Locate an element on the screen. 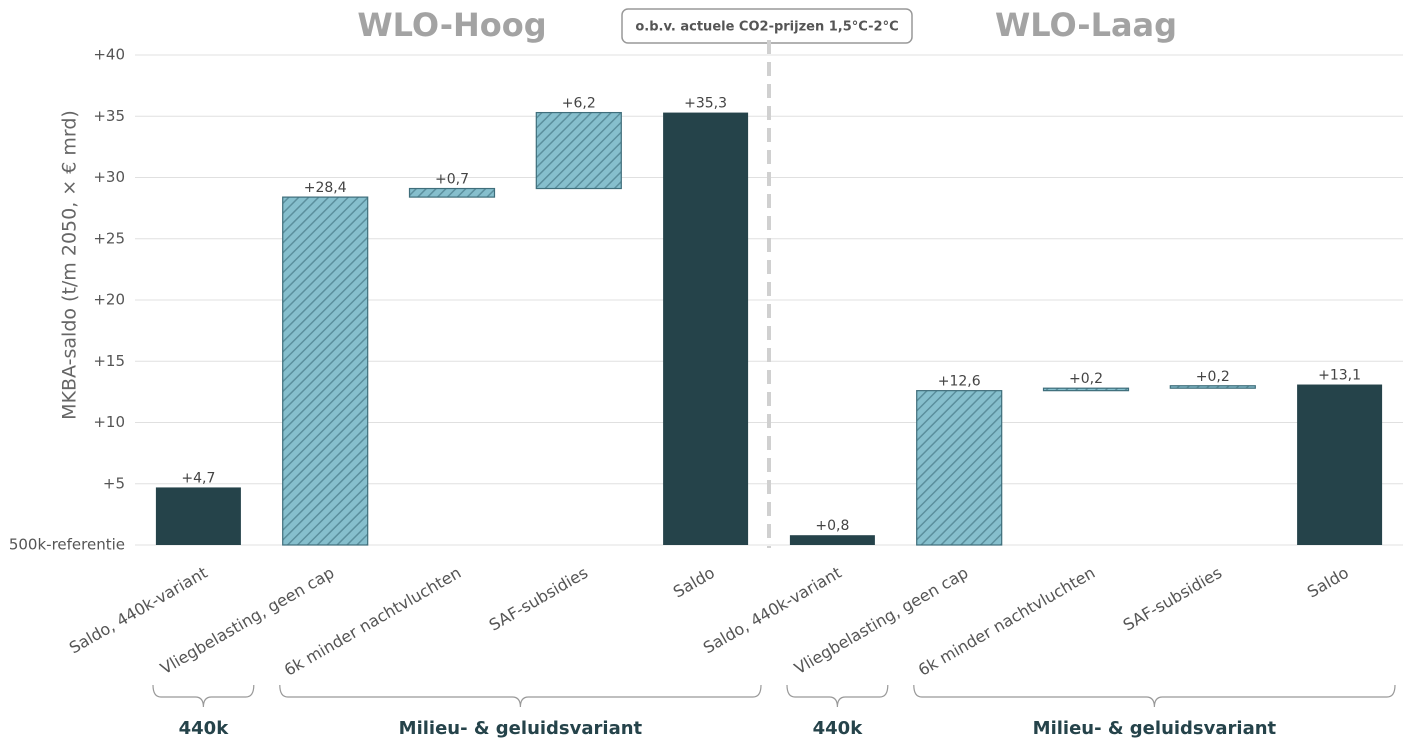 The image size is (1413, 744). value-label: +28,4 is located at coordinates (325, 188).